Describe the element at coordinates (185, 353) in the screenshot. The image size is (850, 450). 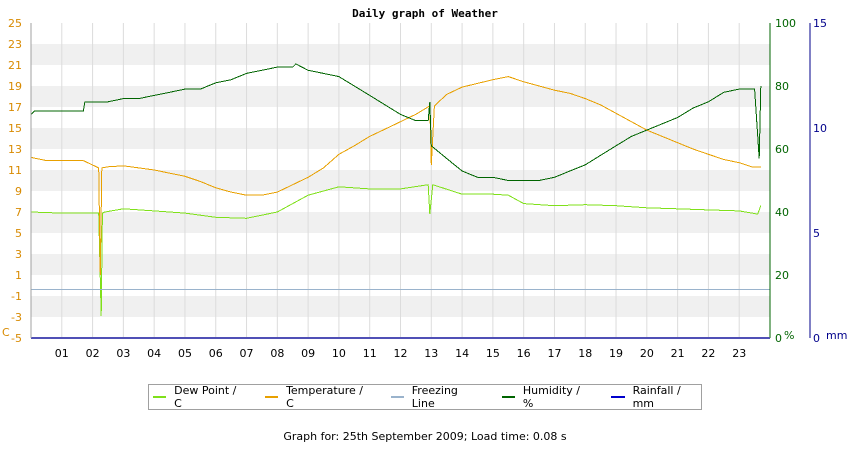
I see `x-tick-label: 05` at that location.